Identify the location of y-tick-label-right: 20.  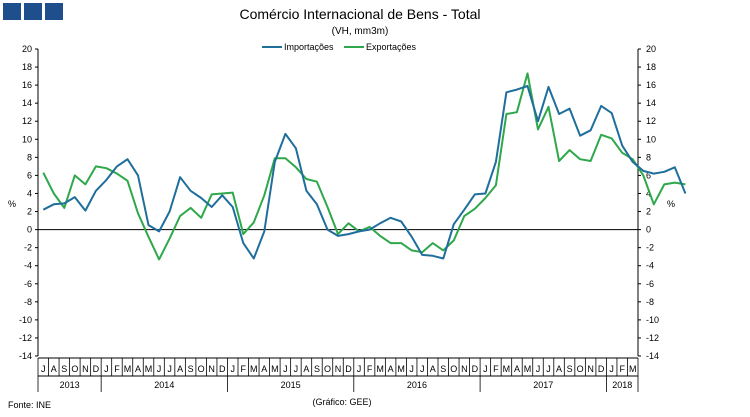
(651, 49).